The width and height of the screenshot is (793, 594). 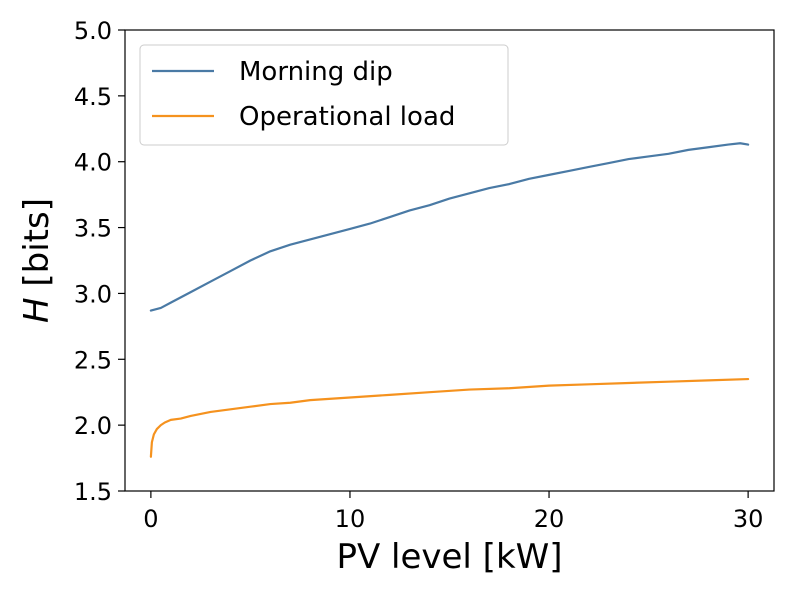 I want to click on y-tick-label: 3.5, so click(x=93, y=229).